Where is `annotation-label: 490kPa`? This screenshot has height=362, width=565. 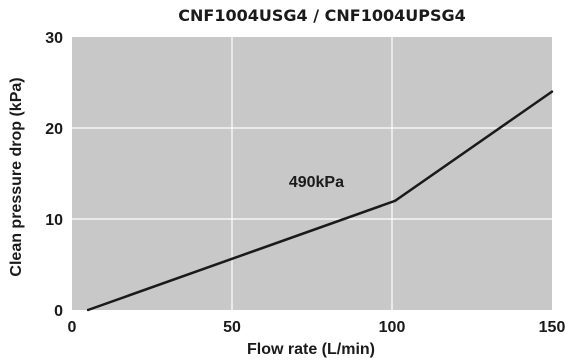 annotation-label: 490kPa is located at coordinates (316, 182).